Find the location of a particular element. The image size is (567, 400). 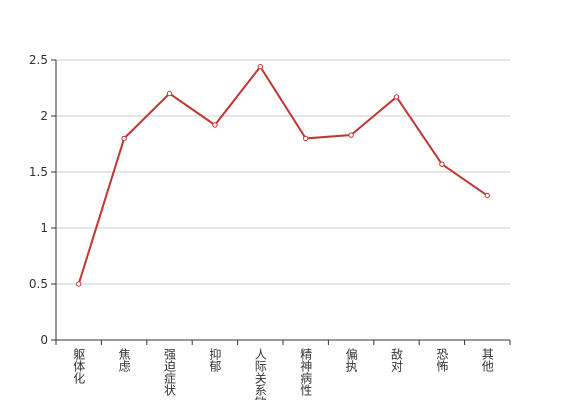

y-tick-label: 2.5 is located at coordinates (38, 60).